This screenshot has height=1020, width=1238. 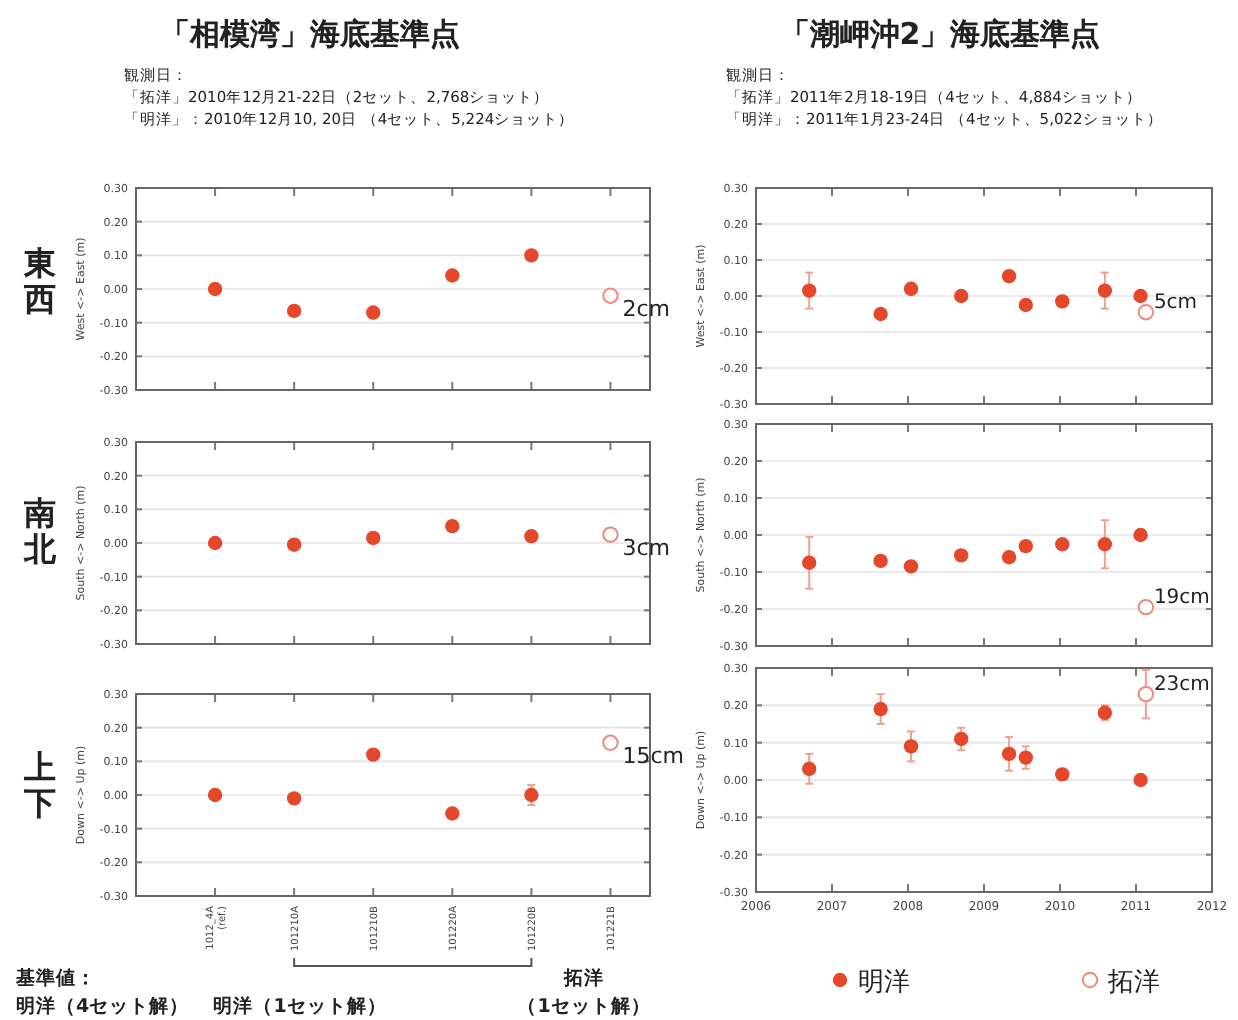 What do you see at coordinates (1181, 598) in the screenshot?
I see `annotation: 19cm` at bounding box center [1181, 598].